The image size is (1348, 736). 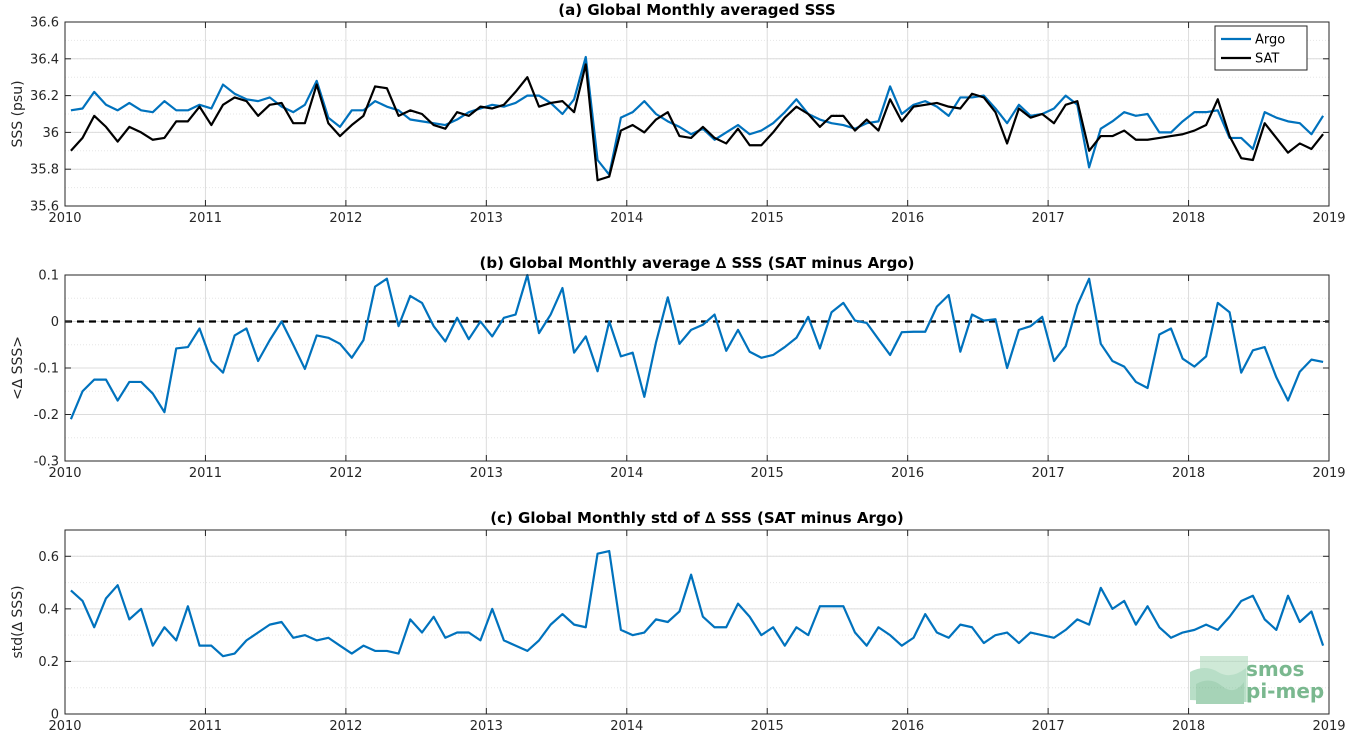 I want to click on y-tick-label: 35.6, so click(x=44, y=207).